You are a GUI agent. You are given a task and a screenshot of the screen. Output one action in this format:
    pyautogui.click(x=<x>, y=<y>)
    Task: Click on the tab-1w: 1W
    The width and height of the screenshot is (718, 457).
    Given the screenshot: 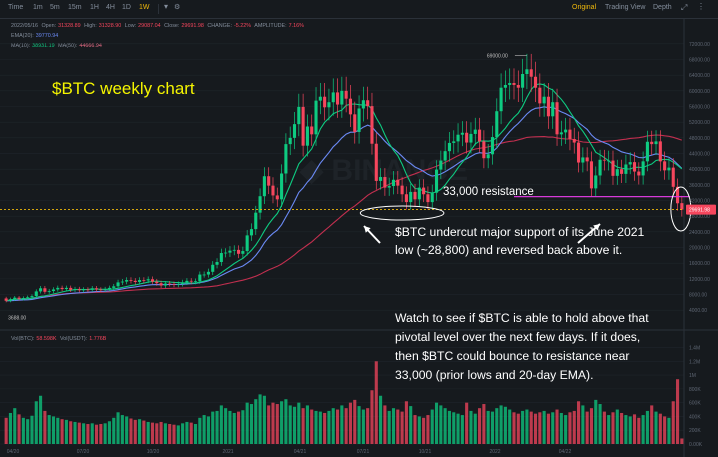 What is the action you would take?
    pyautogui.click(x=144, y=7)
    